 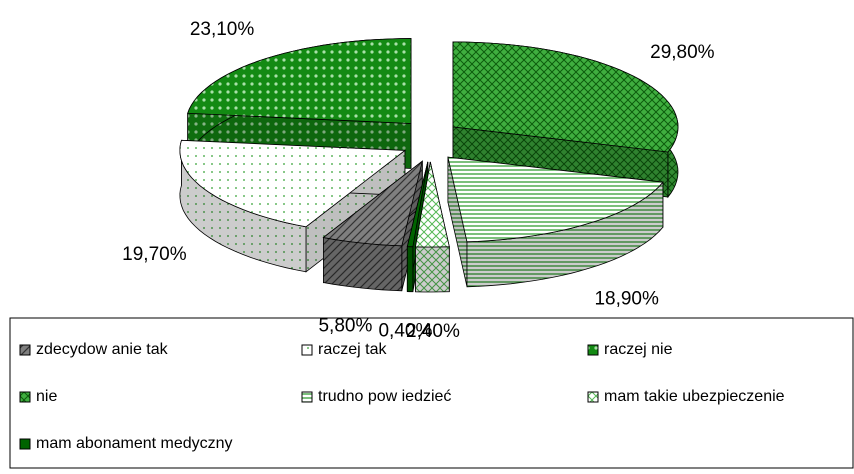 What do you see at coordinates (405, 331) in the screenshot?
I see `data-label: 0,40%` at bounding box center [405, 331].